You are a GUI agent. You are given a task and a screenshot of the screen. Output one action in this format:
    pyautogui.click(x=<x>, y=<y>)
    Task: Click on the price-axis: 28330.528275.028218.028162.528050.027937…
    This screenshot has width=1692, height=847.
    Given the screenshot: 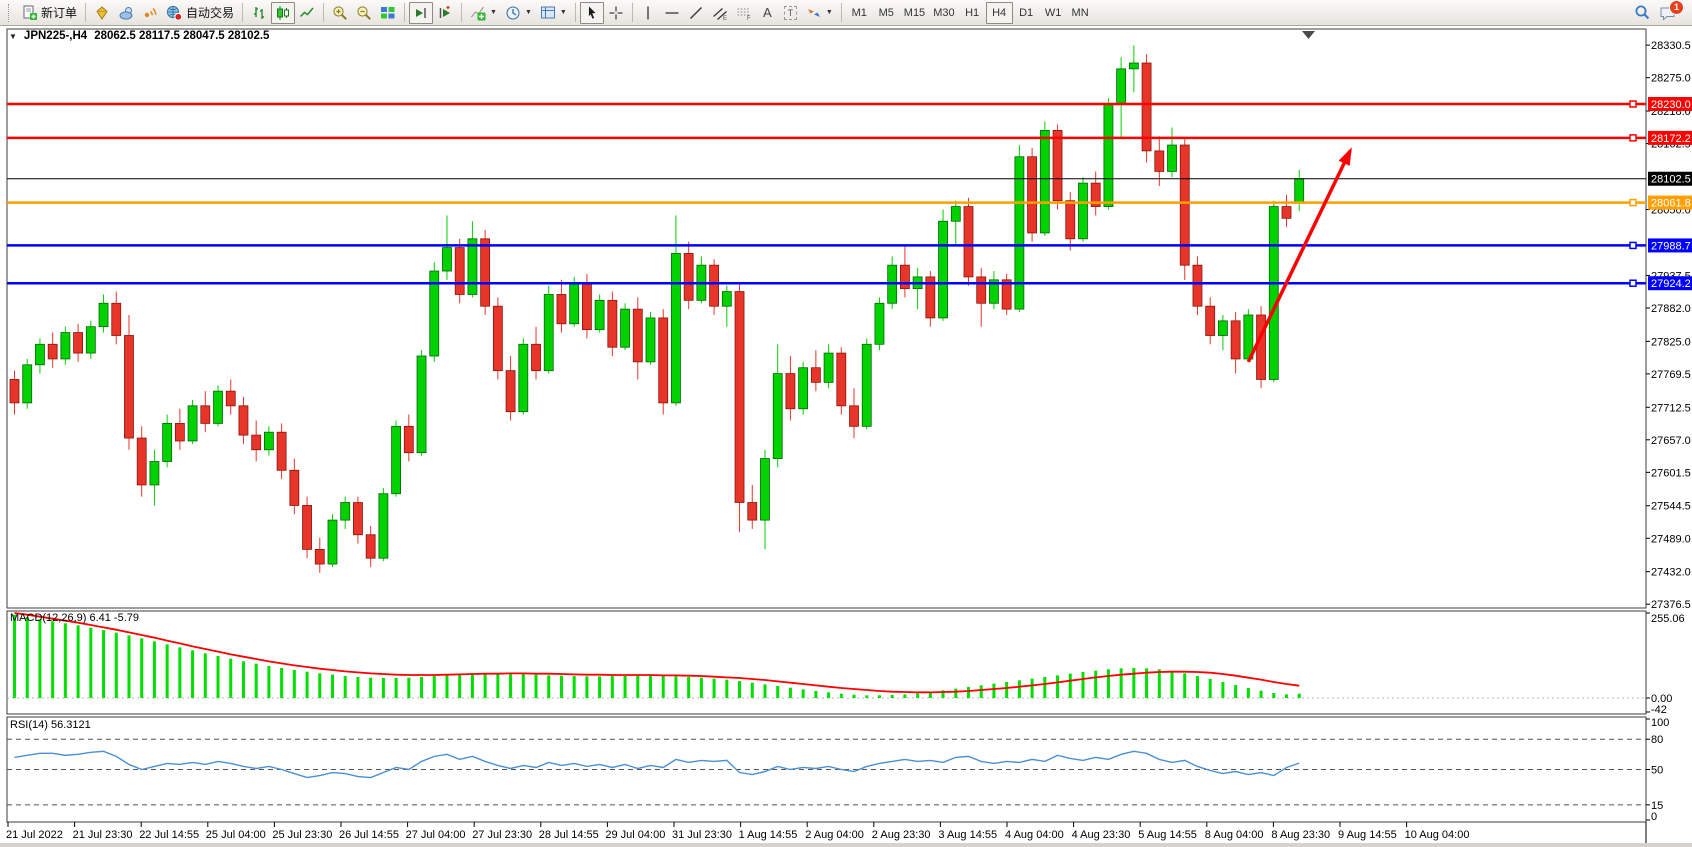 What is the action you would take?
    pyautogui.click(x=1668, y=325)
    